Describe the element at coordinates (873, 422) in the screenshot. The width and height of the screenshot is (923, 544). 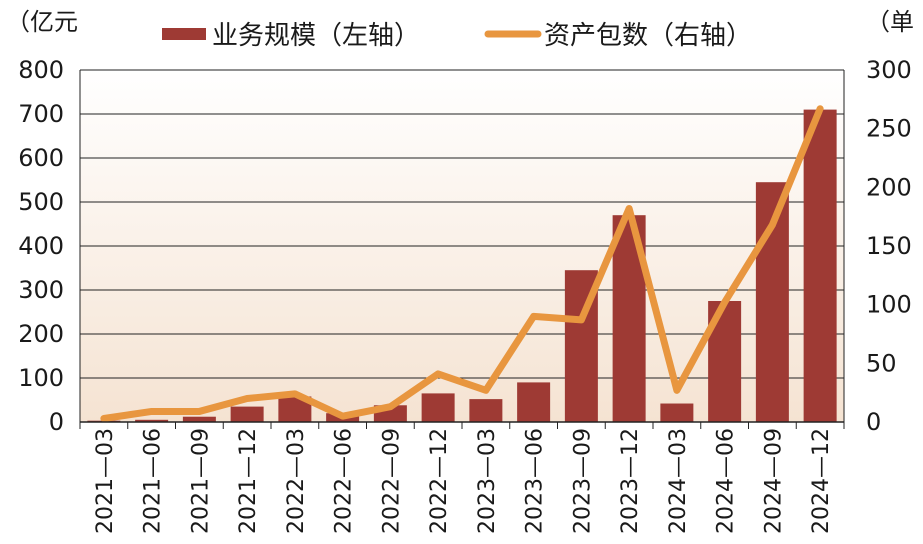
I see `right-tick-label: 0` at that location.